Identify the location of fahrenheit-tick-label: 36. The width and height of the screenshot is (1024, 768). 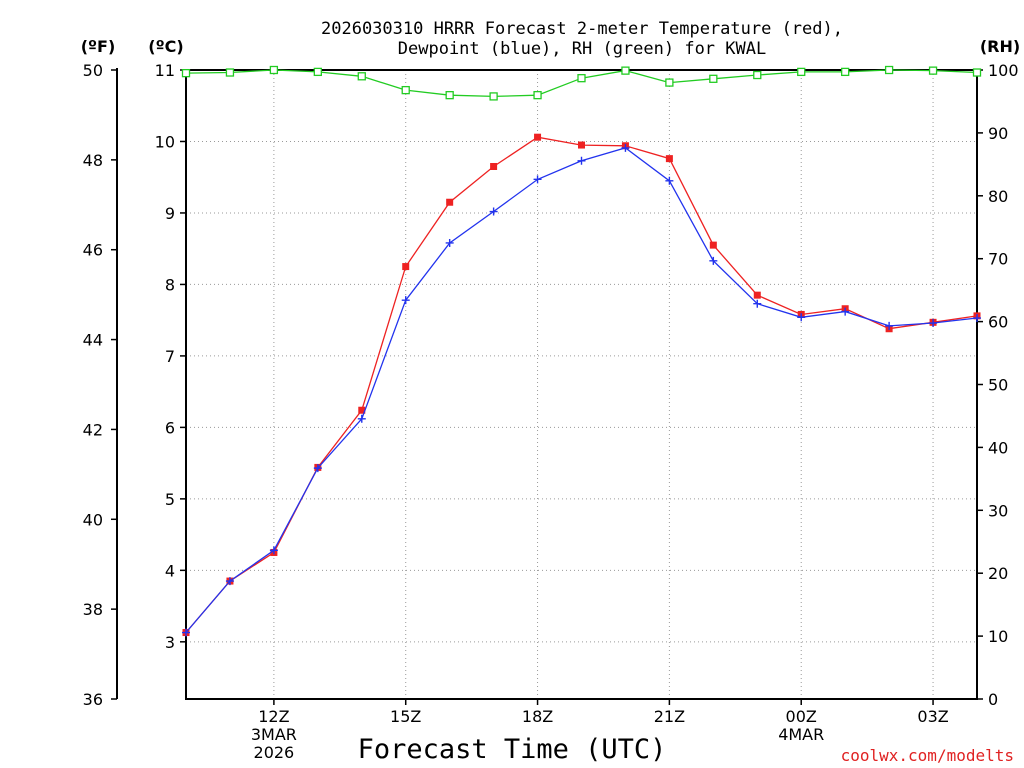
(93, 699).